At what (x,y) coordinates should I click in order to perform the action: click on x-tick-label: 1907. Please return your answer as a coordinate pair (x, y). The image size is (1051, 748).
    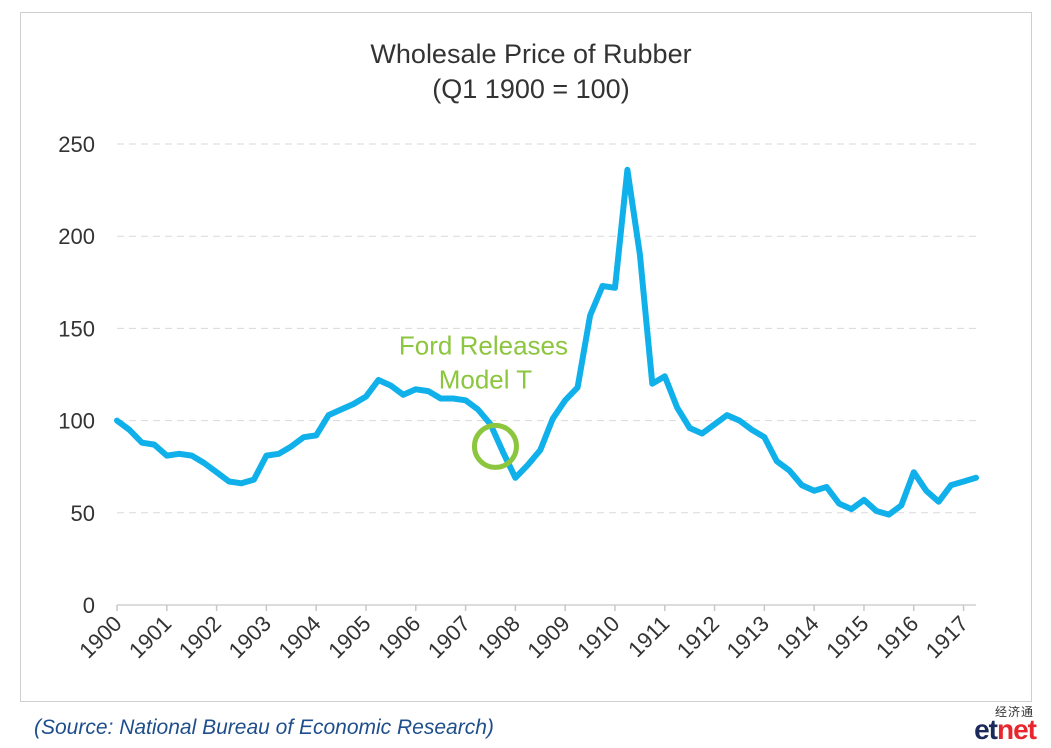
    Looking at the image, I should click on (449, 637).